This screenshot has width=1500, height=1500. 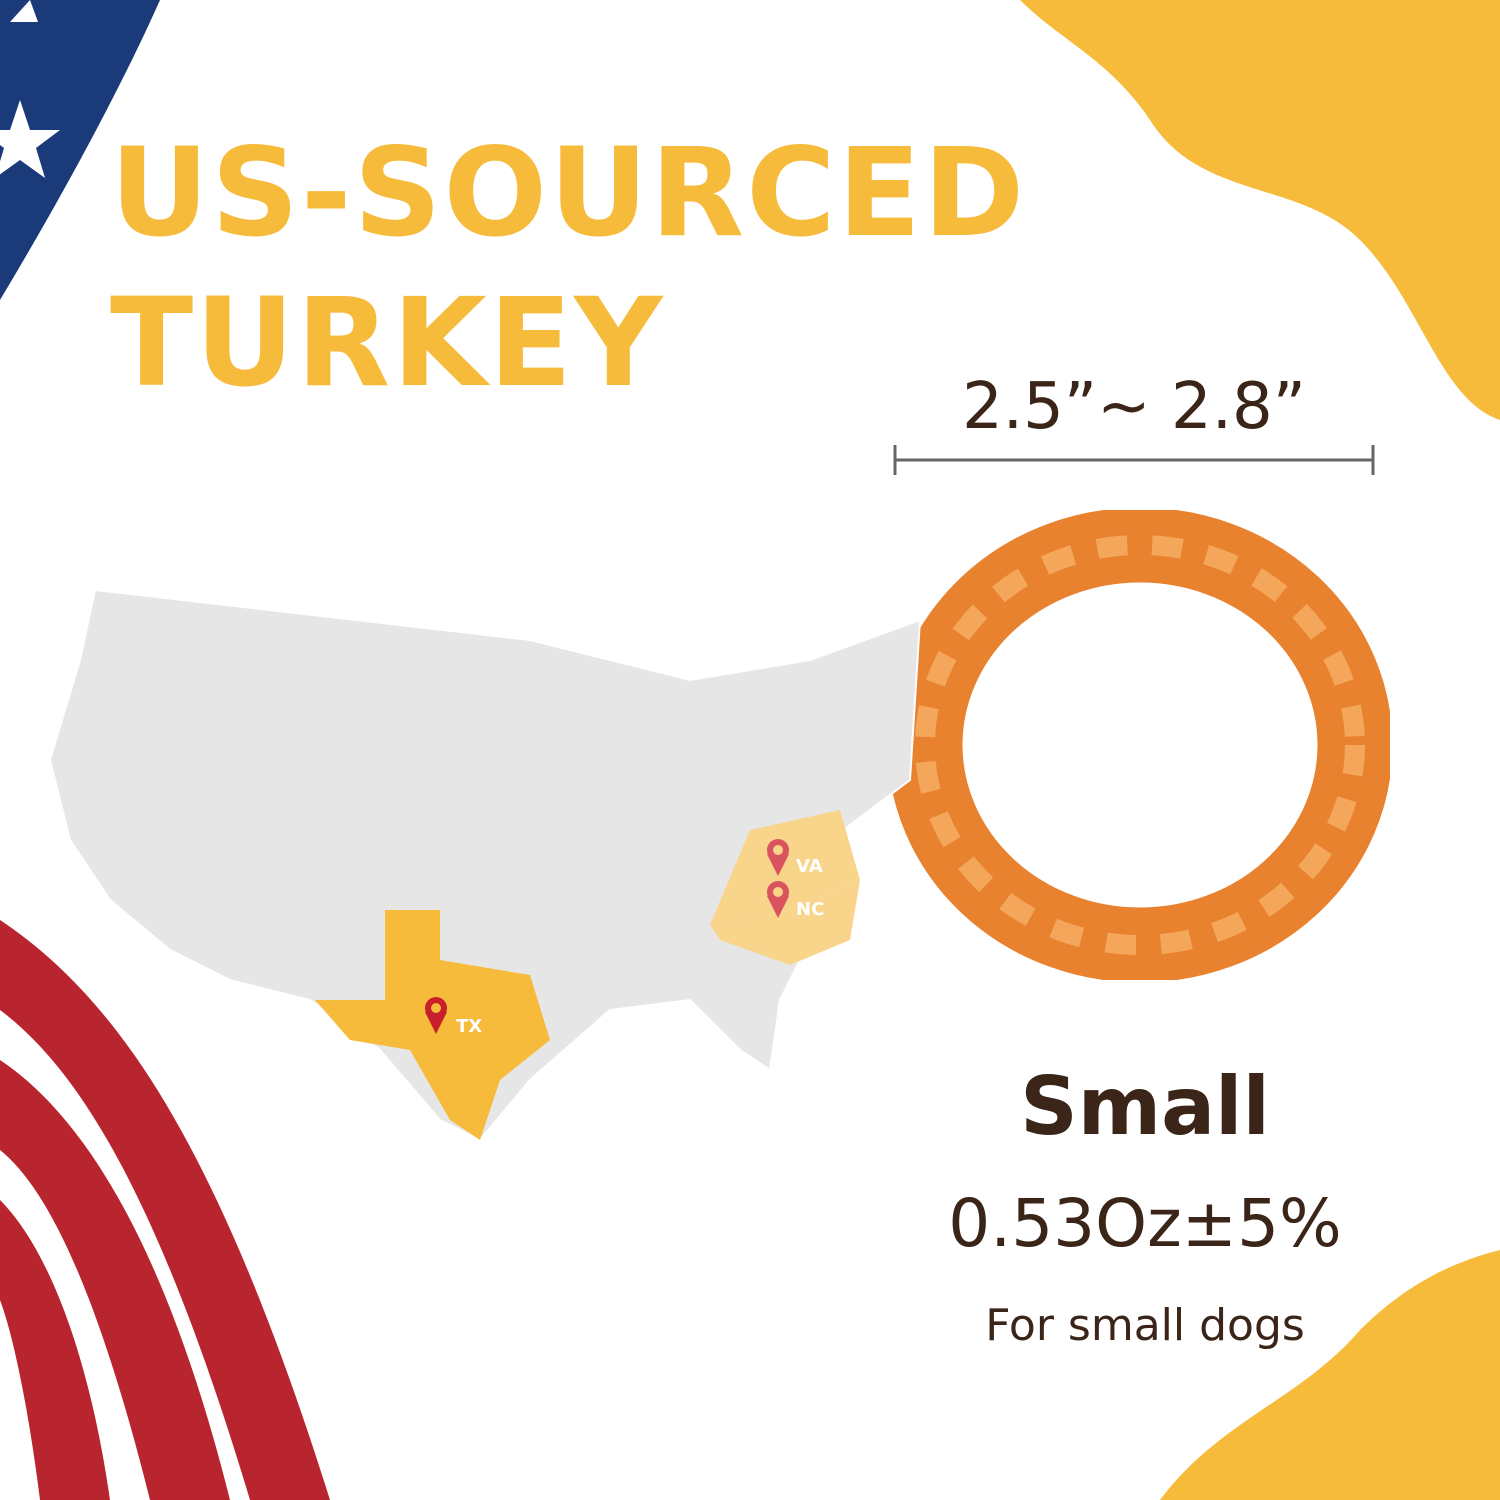 What do you see at coordinates (1140, 745) in the screenshot?
I see `turkey-ring-product-image` at bounding box center [1140, 745].